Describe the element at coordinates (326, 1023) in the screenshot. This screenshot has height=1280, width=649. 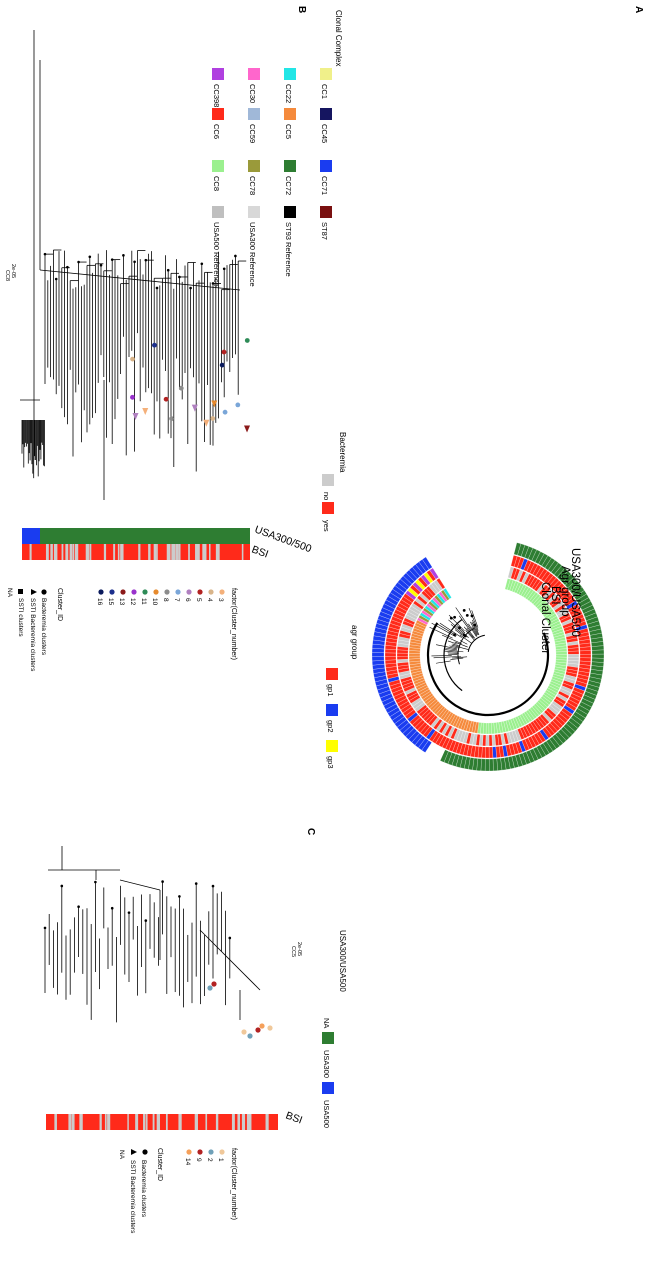
I see `usa-label-na: NA` at that location.